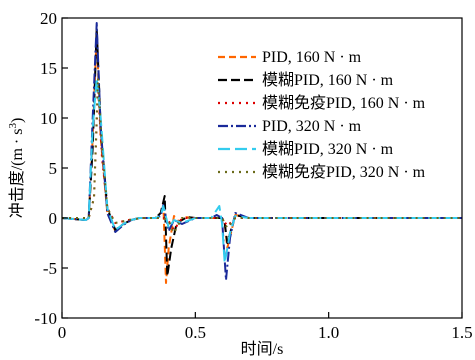  What do you see at coordinates (262, 349) in the screenshot?
I see `x-axis-title: 时间/s` at bounding box center [262, 349].